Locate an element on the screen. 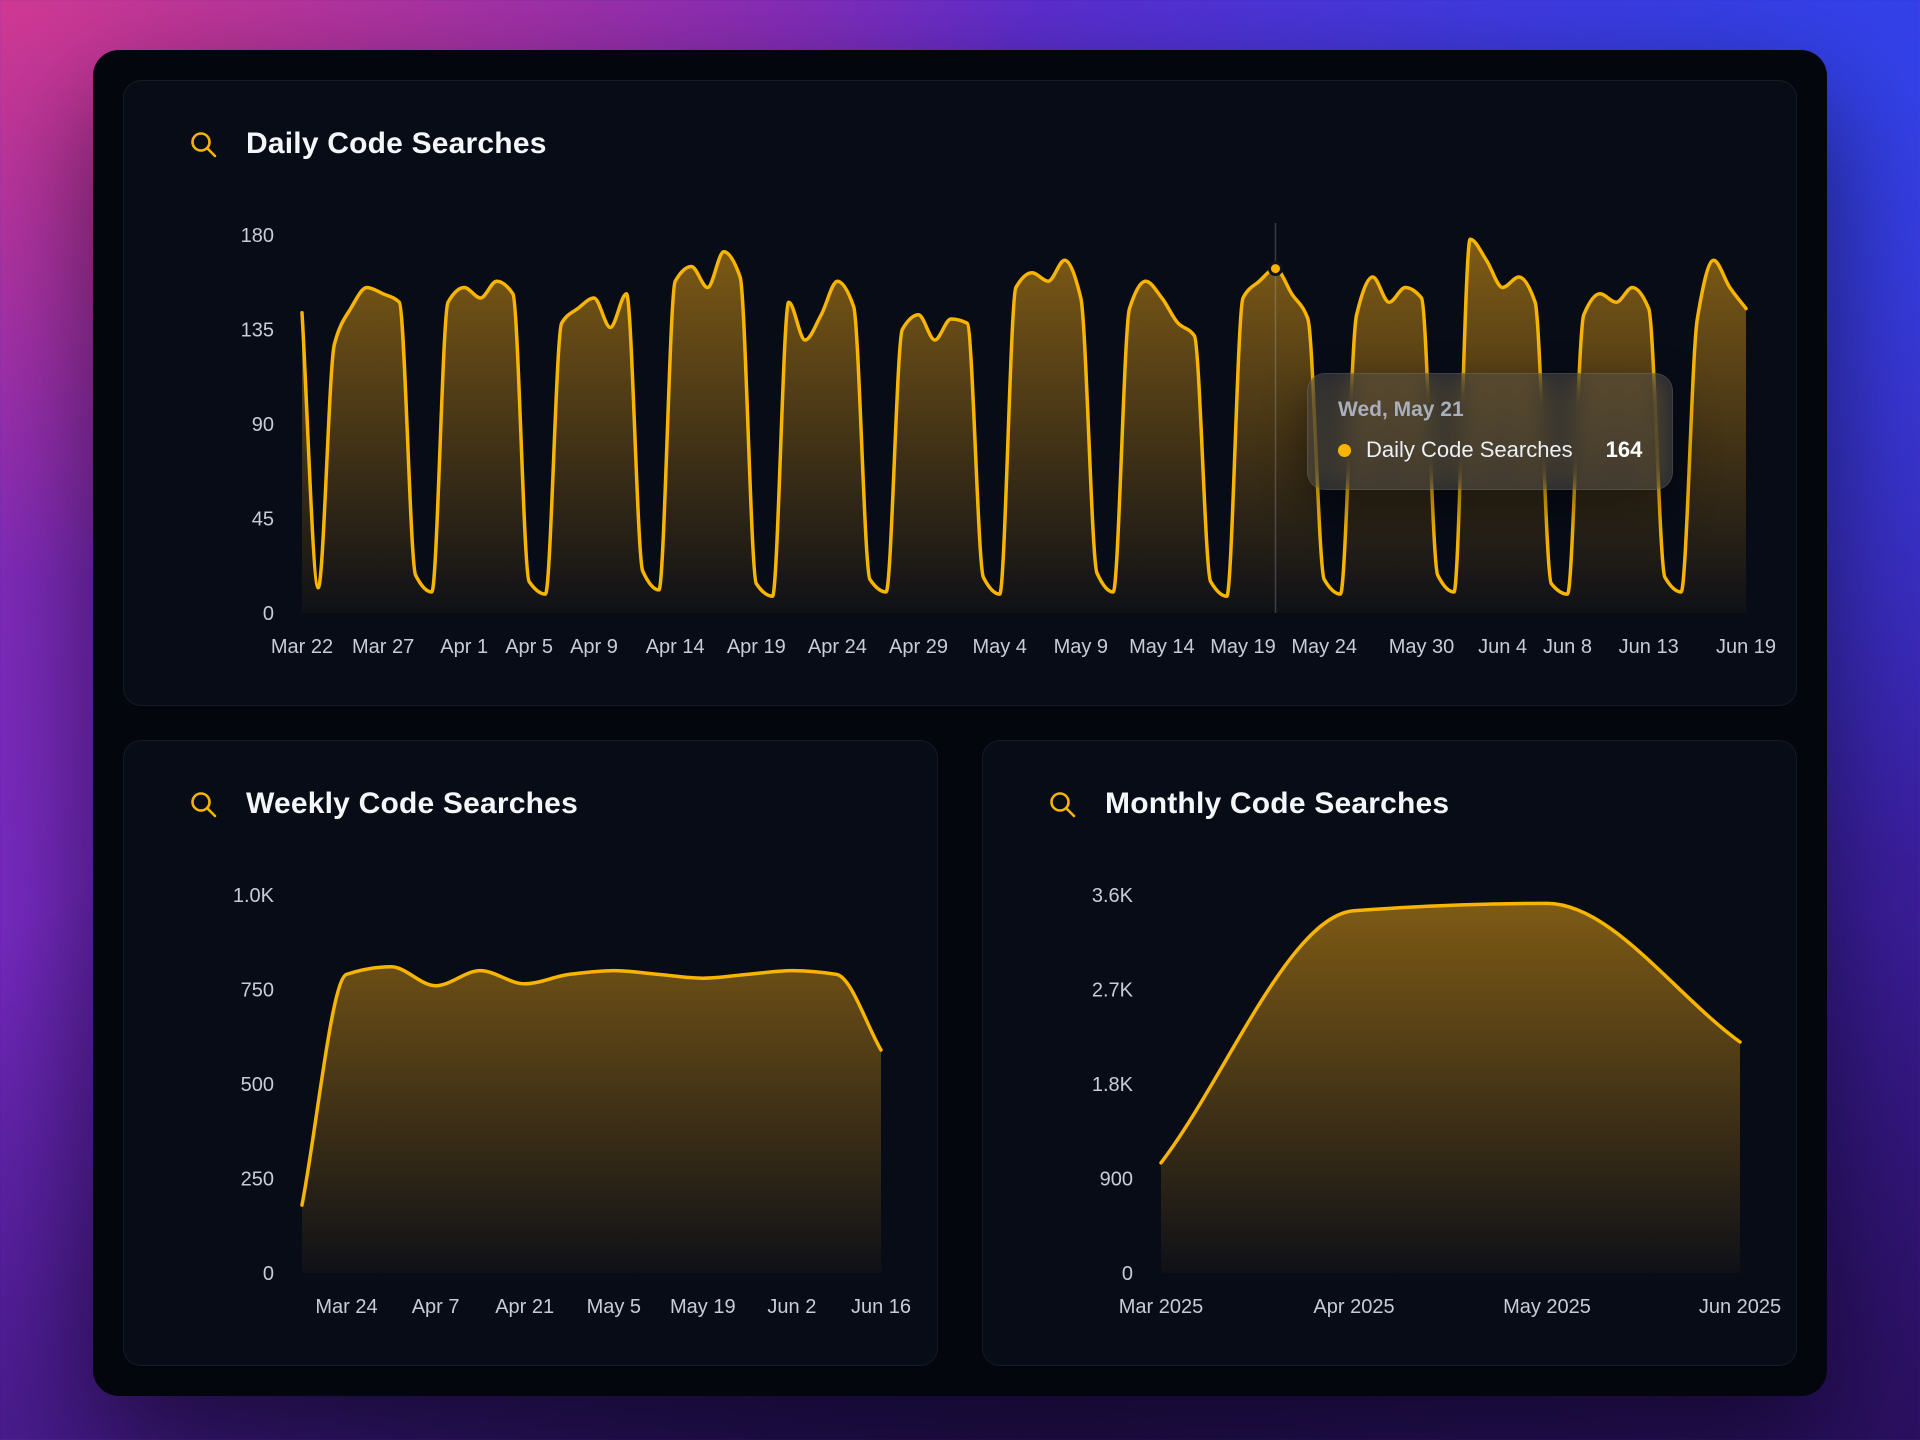 This screenshot has height=1440, width=1920. x-axis-tick-label: Apr 9 is located at coordinates (594, 647).